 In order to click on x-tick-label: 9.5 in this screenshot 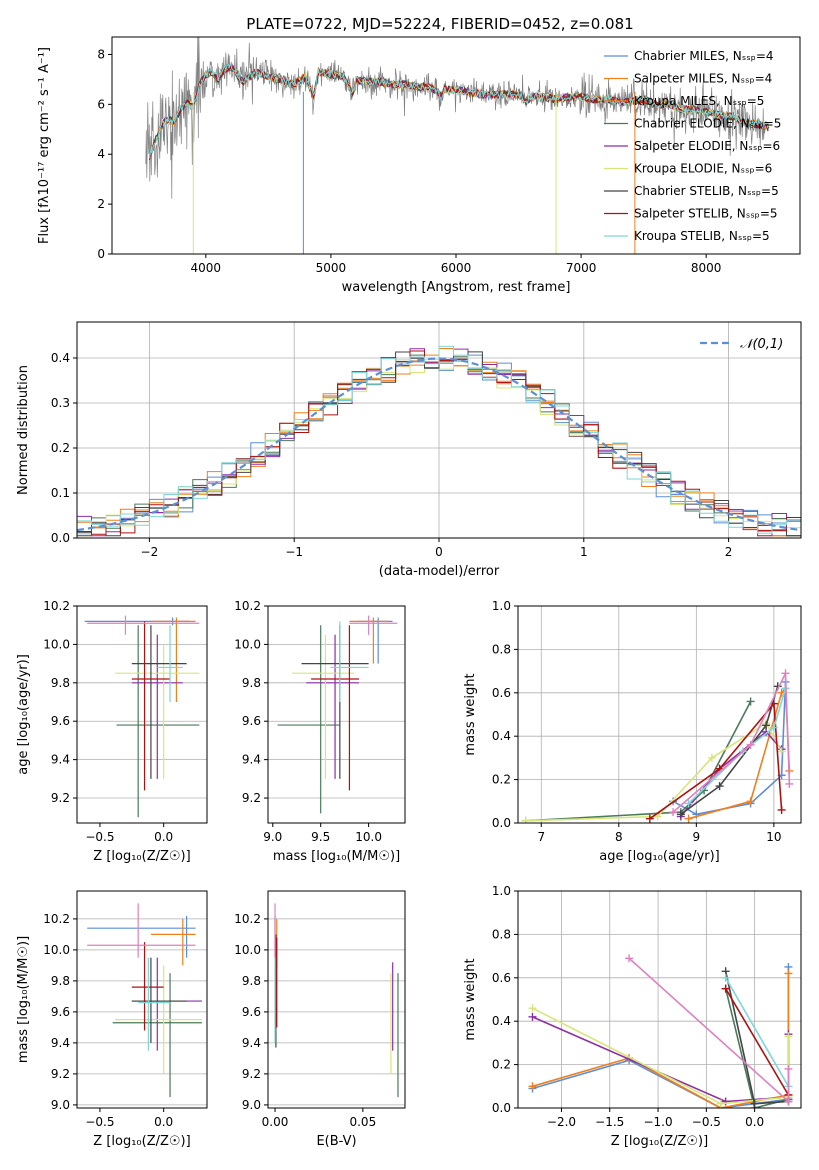, I will do `click(320, 837)`.